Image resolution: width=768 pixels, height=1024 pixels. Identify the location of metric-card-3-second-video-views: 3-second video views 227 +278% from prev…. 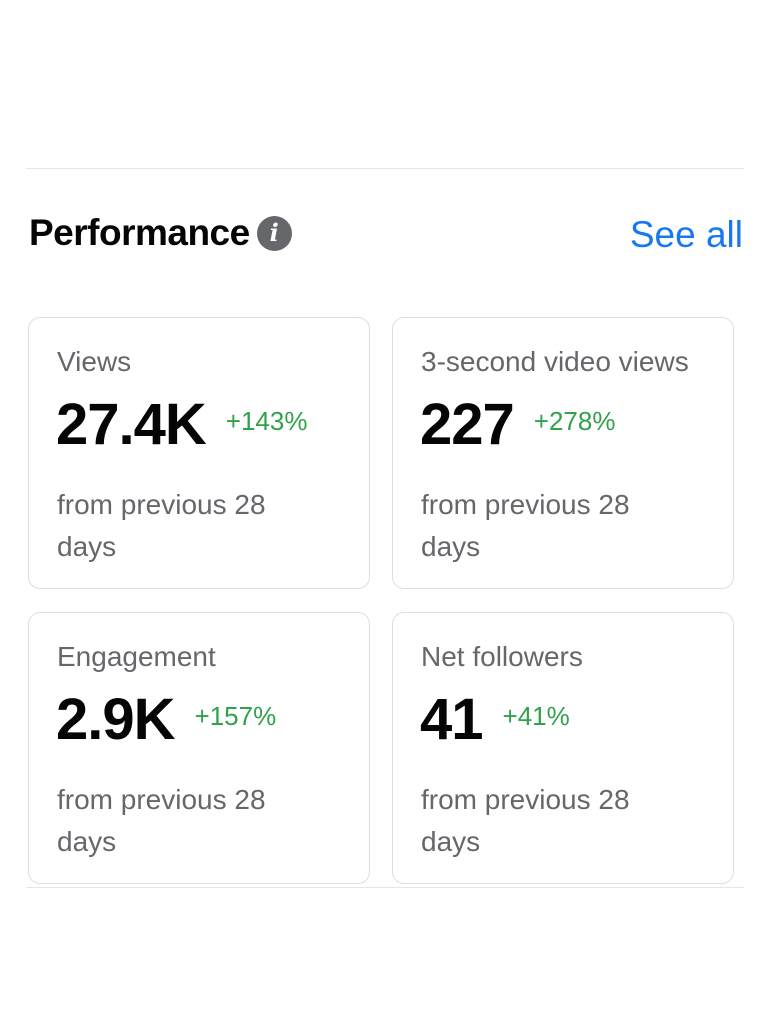
(563, 453).